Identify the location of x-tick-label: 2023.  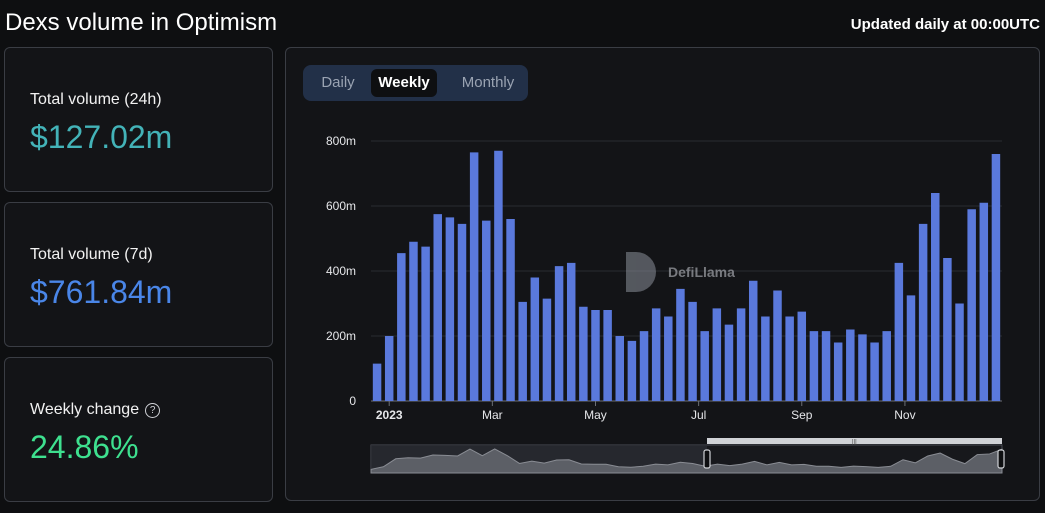
(389, 415).